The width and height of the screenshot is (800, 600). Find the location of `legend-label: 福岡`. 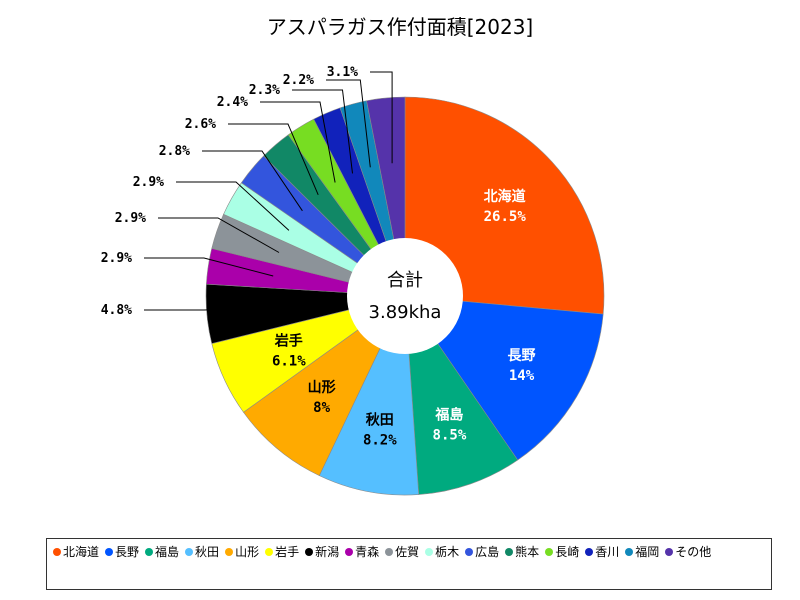

legend-label: 福岡 is located at coordinates (647, 552).